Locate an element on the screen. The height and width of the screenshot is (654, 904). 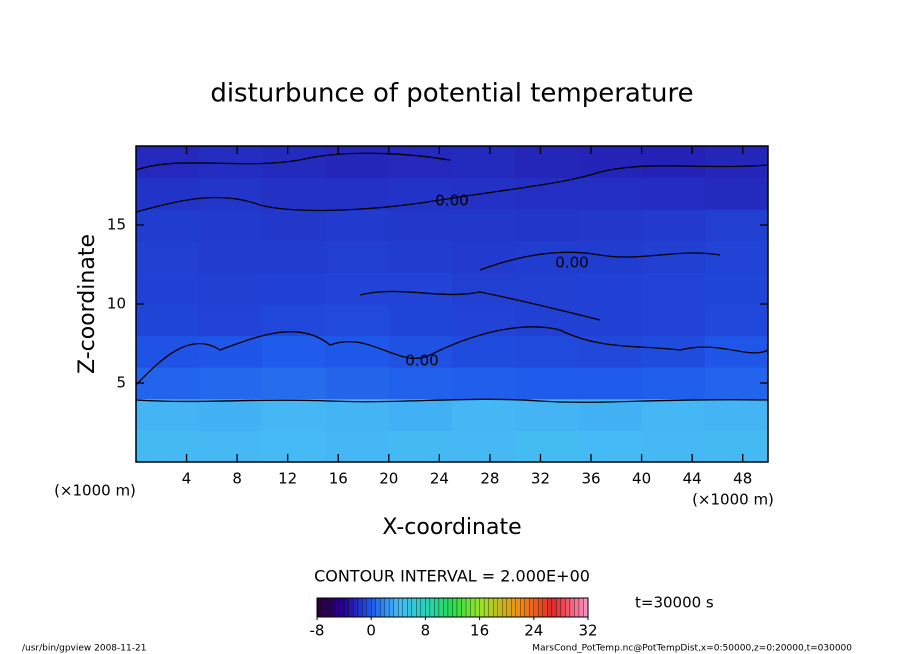
y-tick-label: 15 is located at coordinates (116, 225).